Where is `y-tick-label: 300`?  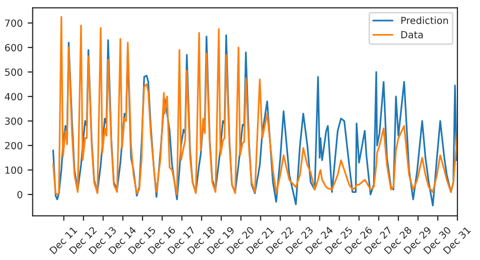
y-tick-label: 300 is located at coordinates (13, 121).